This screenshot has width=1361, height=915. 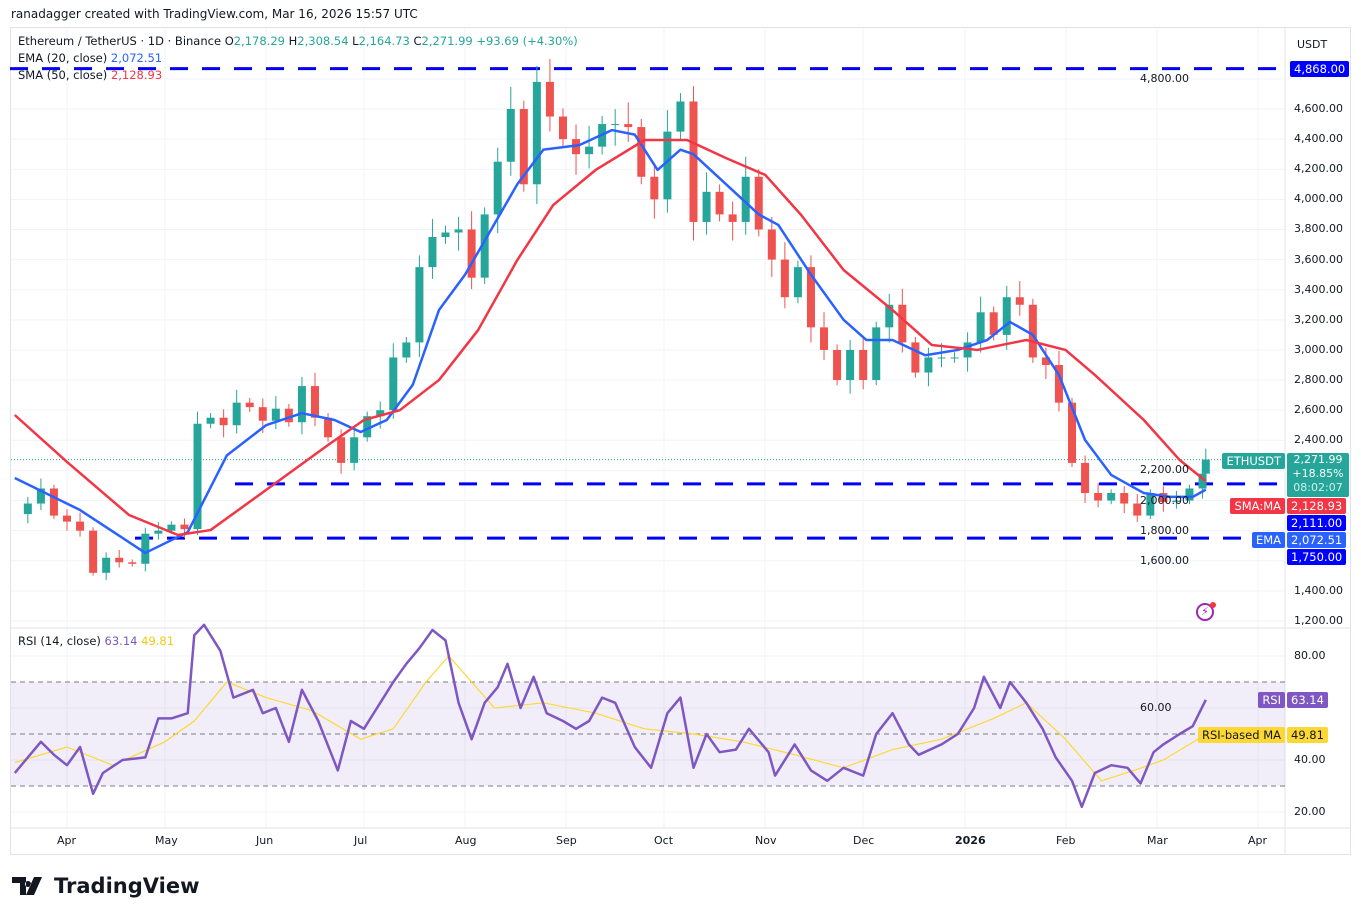 I want to click on price-tick-label: 4,800.00, so click(x=1164, y=78).